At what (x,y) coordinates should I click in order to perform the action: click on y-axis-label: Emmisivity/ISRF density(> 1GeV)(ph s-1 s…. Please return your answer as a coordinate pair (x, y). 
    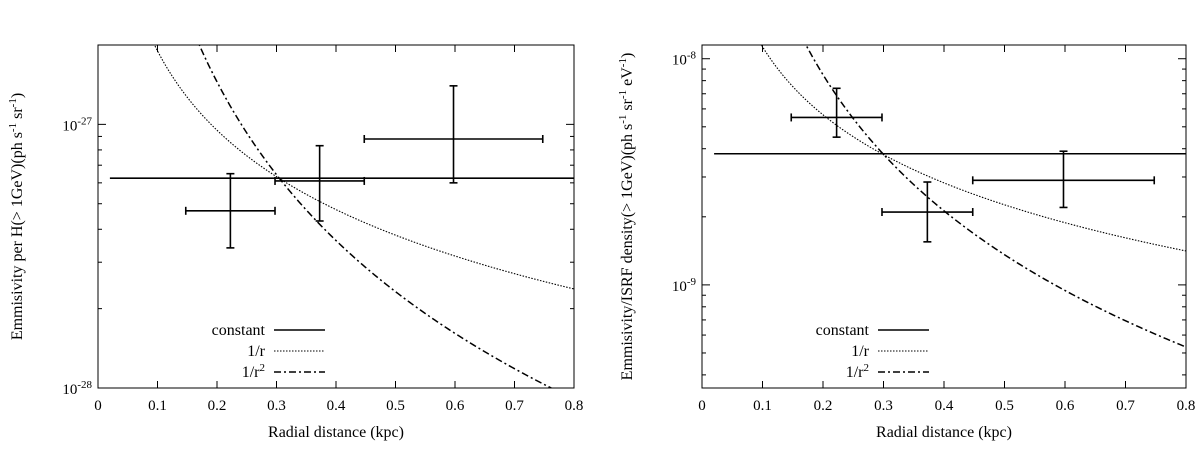
    Looking at the image, I should click on (626, 217).